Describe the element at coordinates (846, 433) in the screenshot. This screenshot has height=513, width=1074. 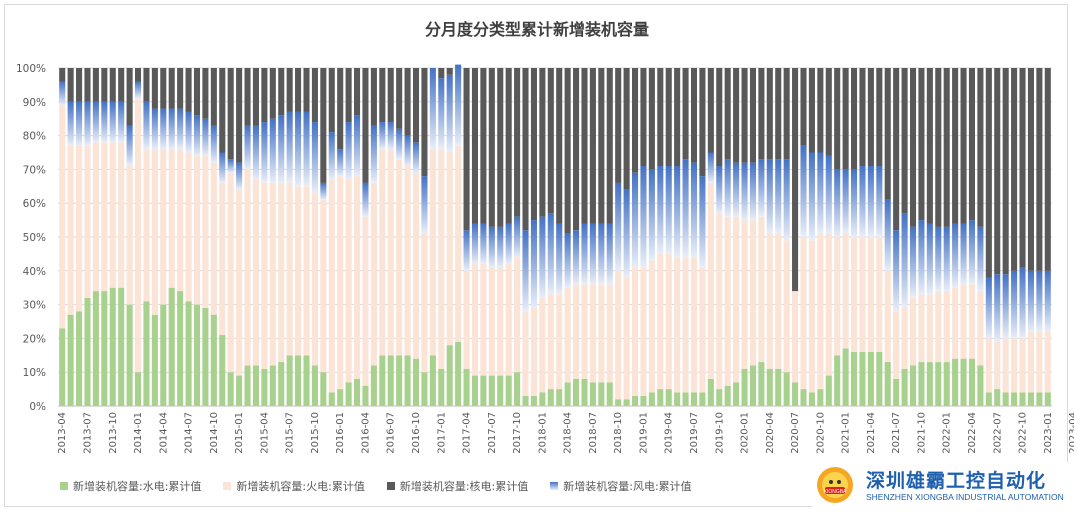
I see `x-tick-label: 2021-01` at that location.